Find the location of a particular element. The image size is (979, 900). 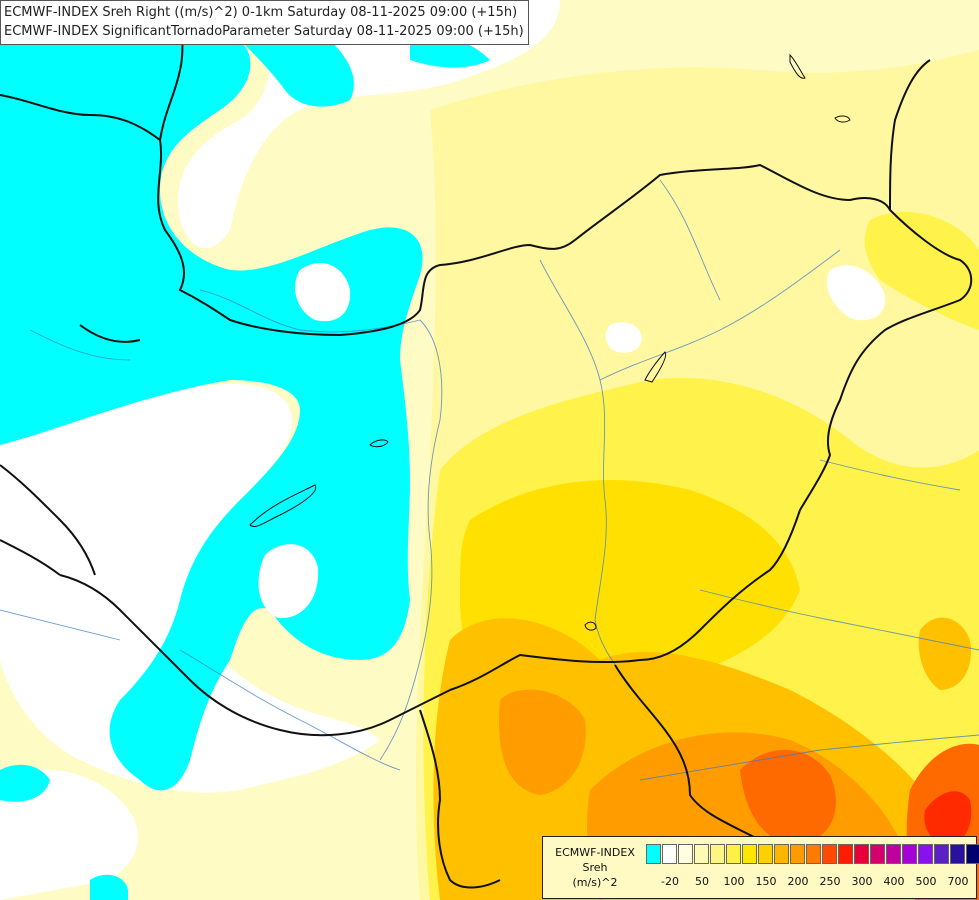

legend-ticks: -20 50 100 150 200 250 300 400 500 700 is located at coordinates (811, 883).